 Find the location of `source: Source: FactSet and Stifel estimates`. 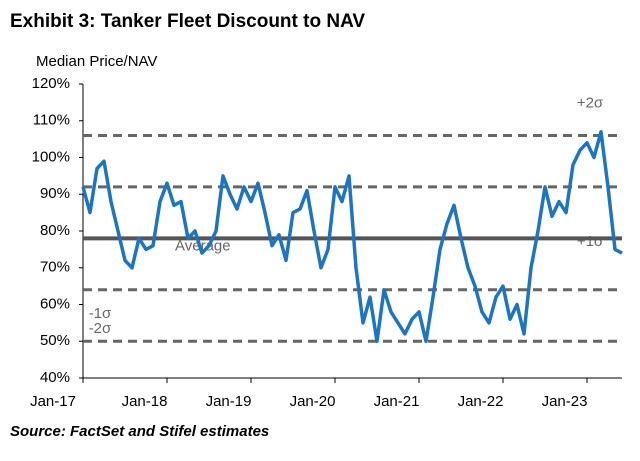

source: Source: FactSet and Stifel estimates is located at coordinates (139, 431).